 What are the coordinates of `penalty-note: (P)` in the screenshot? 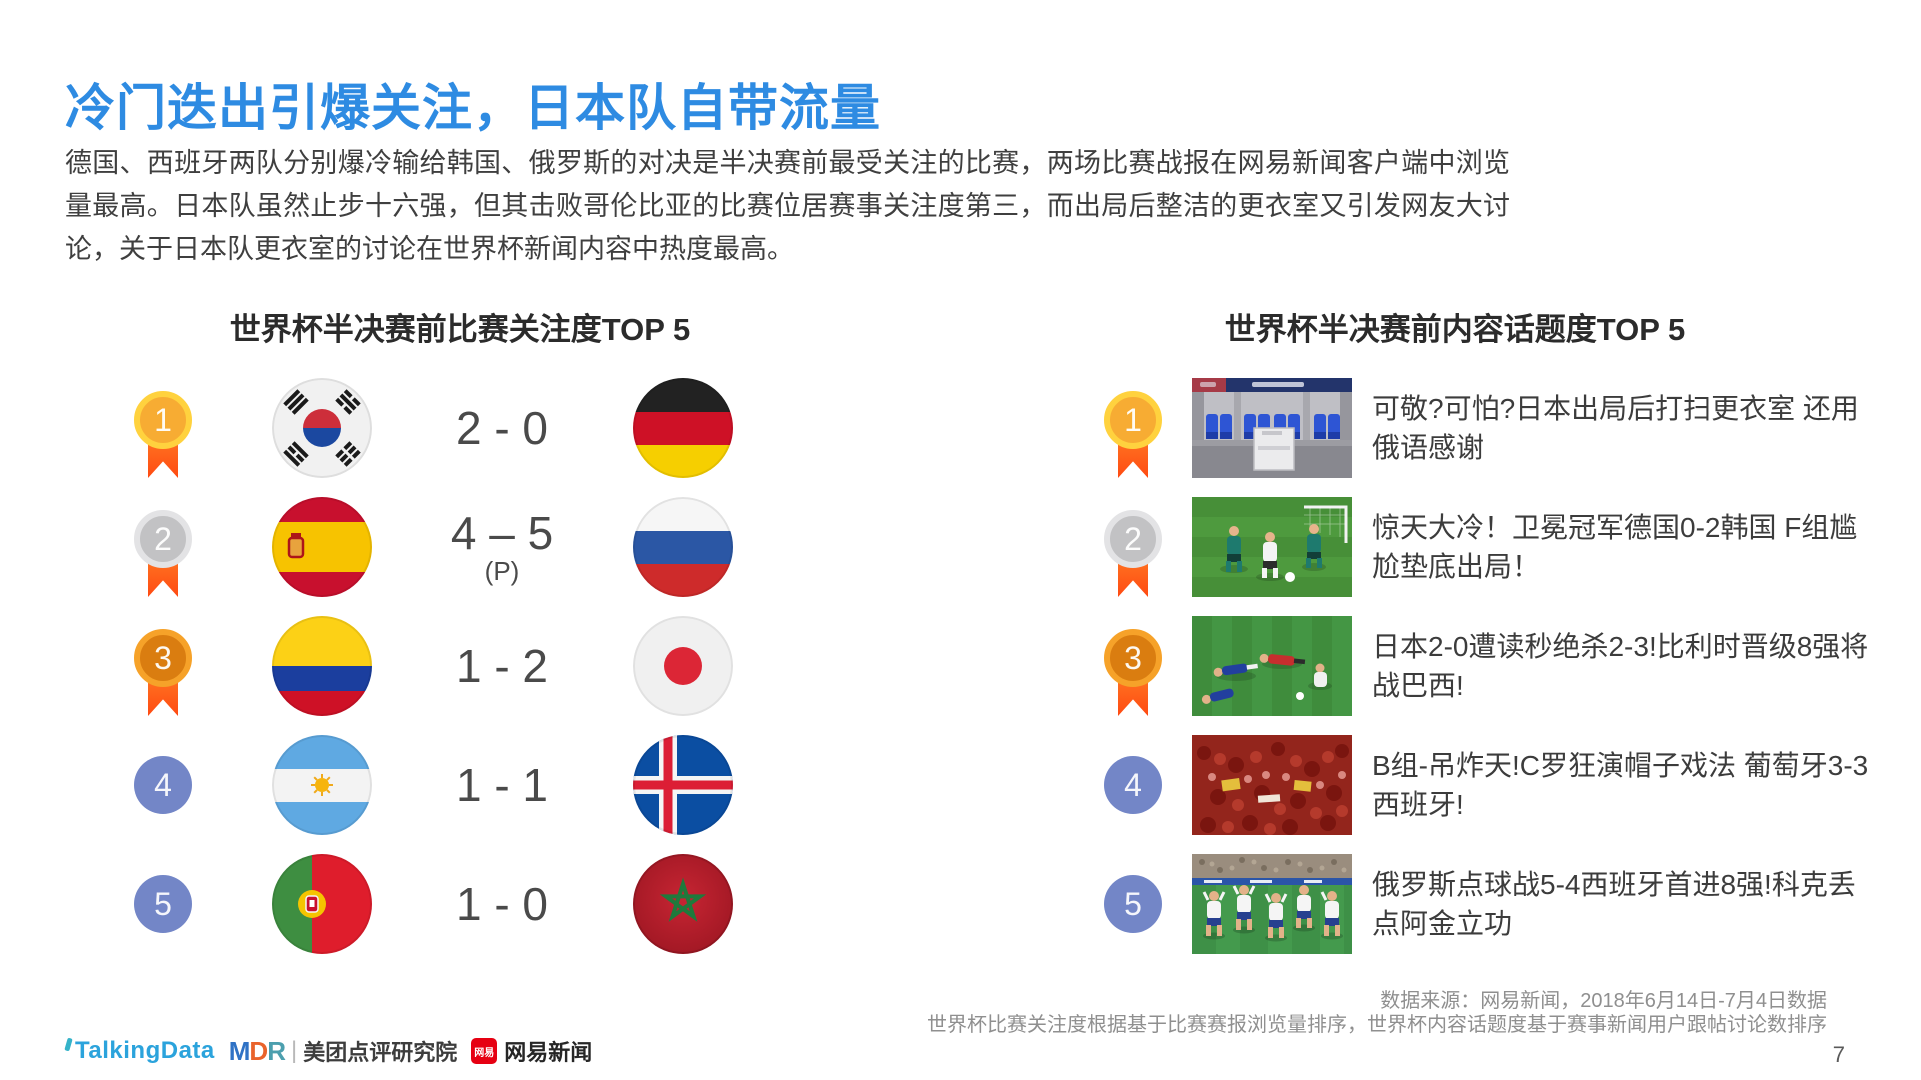 It's located at (502, 571).